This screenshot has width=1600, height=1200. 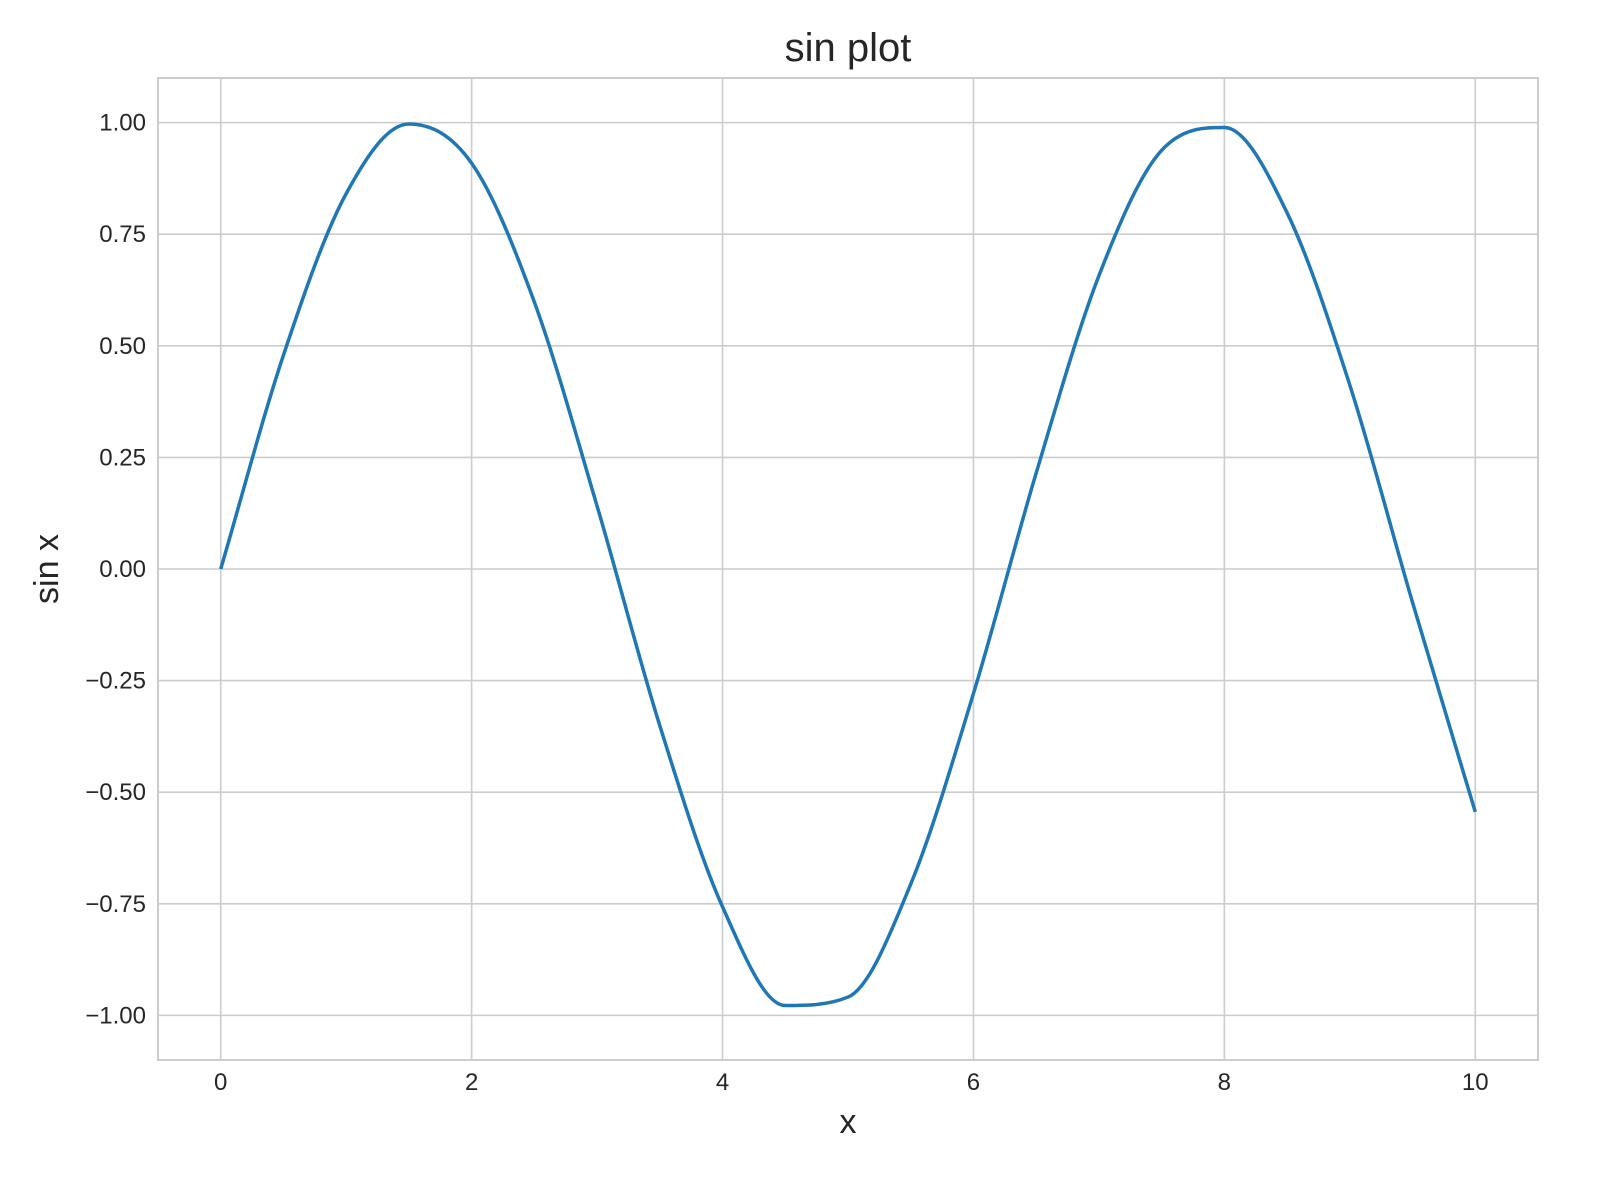 I want to click on y-tick-label: −0.50, so click(x=115, y=792).